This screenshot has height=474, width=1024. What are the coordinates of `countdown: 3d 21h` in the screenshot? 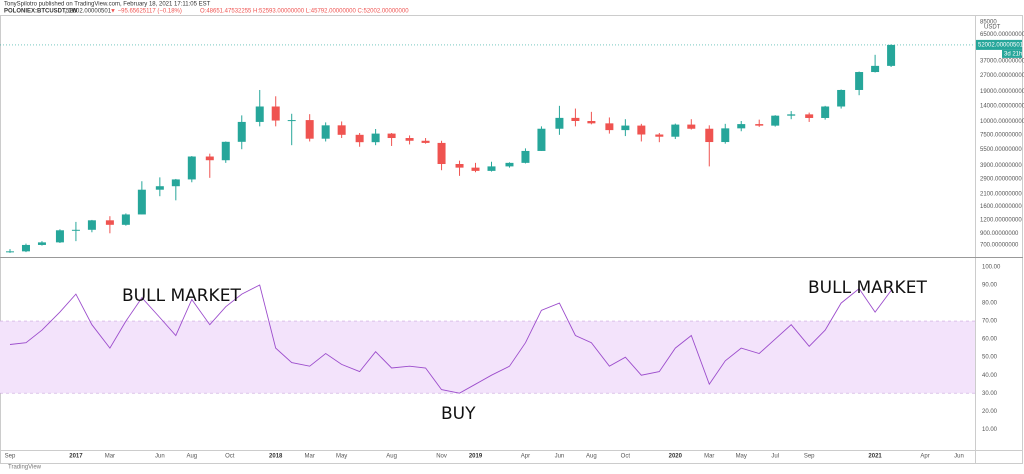 It's located at (1013, 54).